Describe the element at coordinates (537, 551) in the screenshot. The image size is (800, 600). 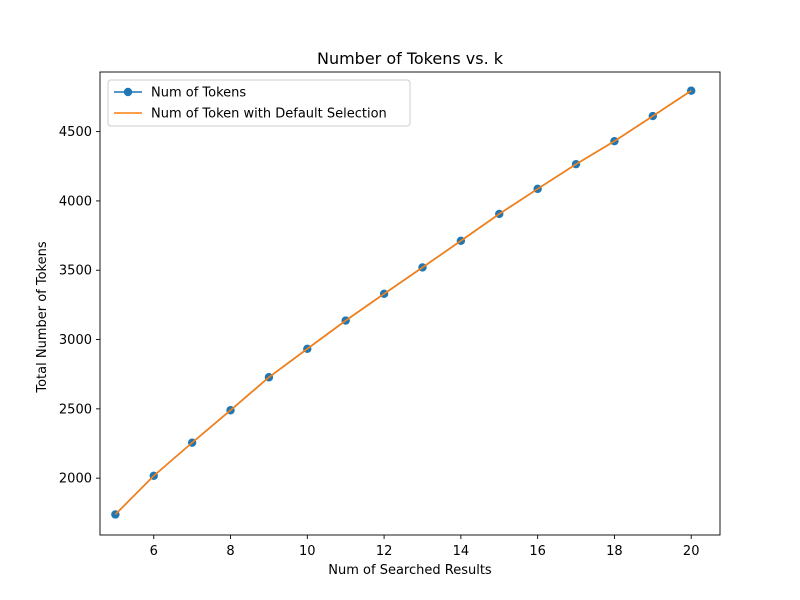
I see `x-tick-label: 16` at that location.